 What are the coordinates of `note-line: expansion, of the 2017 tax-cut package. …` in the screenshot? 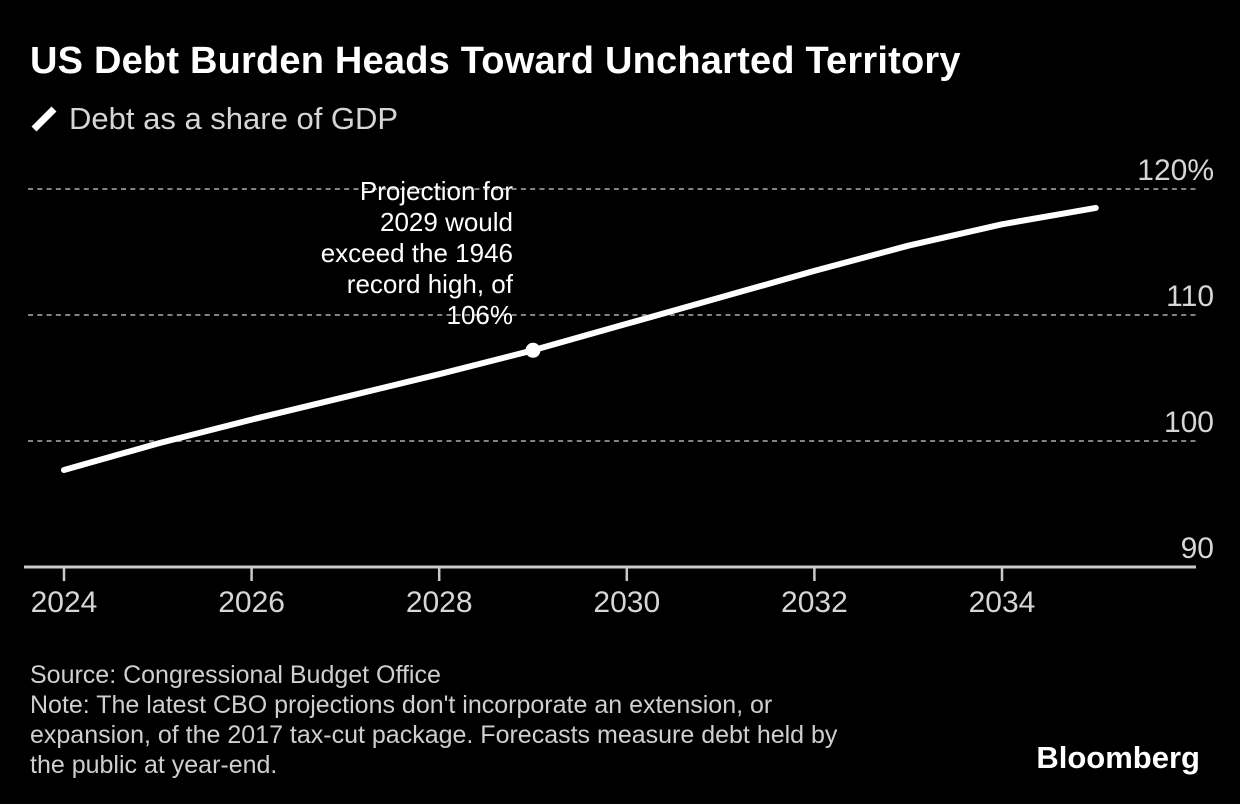 It's located at (434, 735).